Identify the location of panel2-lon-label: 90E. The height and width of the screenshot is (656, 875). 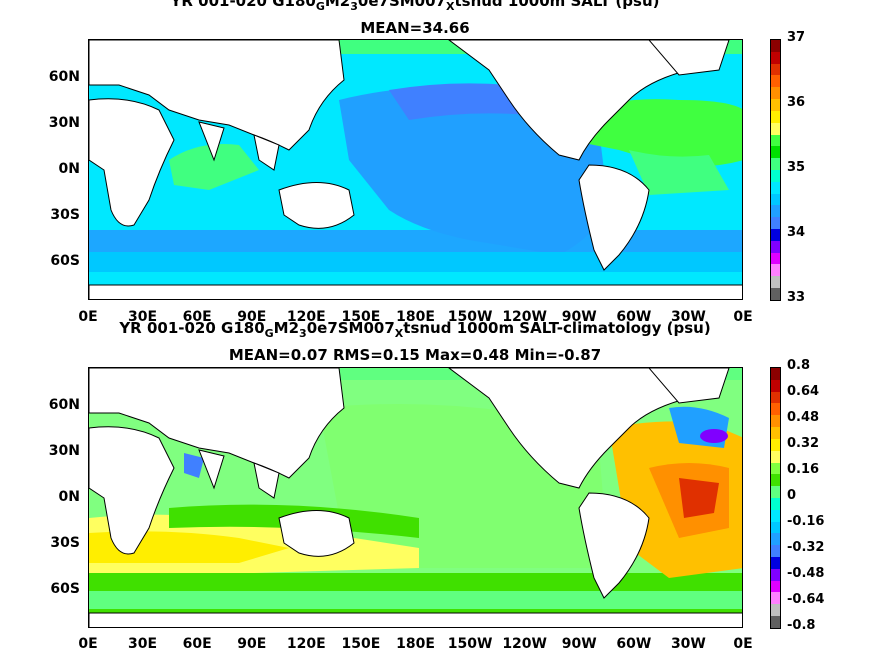
(252, 644).